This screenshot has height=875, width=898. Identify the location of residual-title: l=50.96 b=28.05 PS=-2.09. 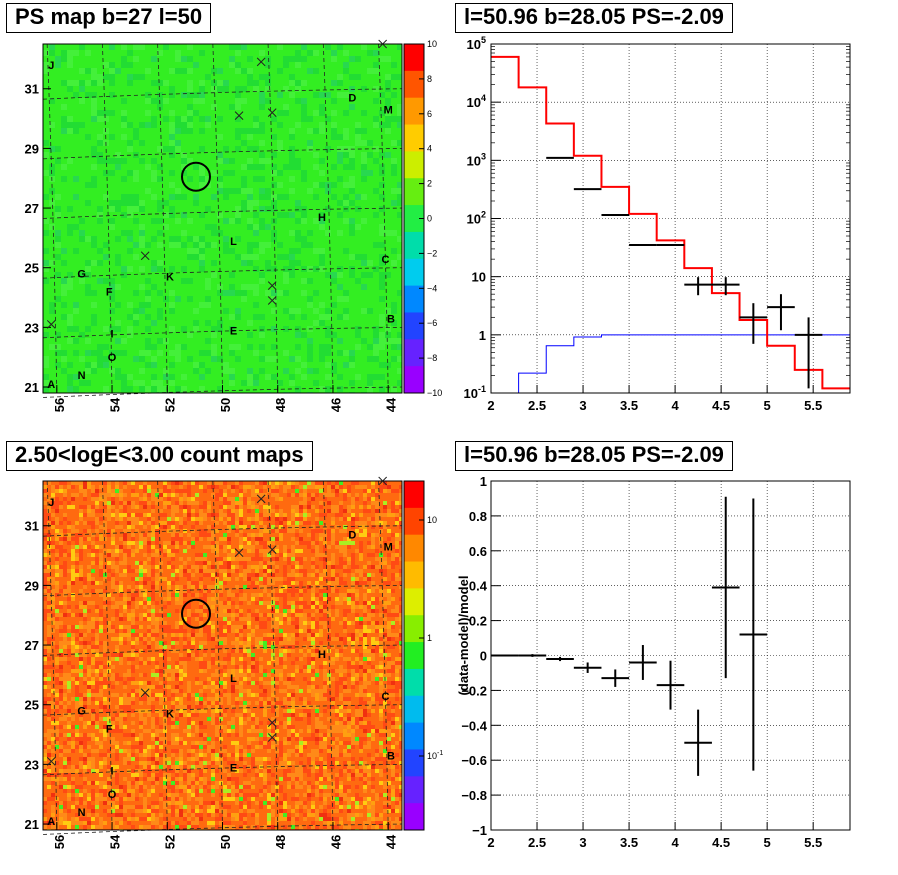
(594, 456).